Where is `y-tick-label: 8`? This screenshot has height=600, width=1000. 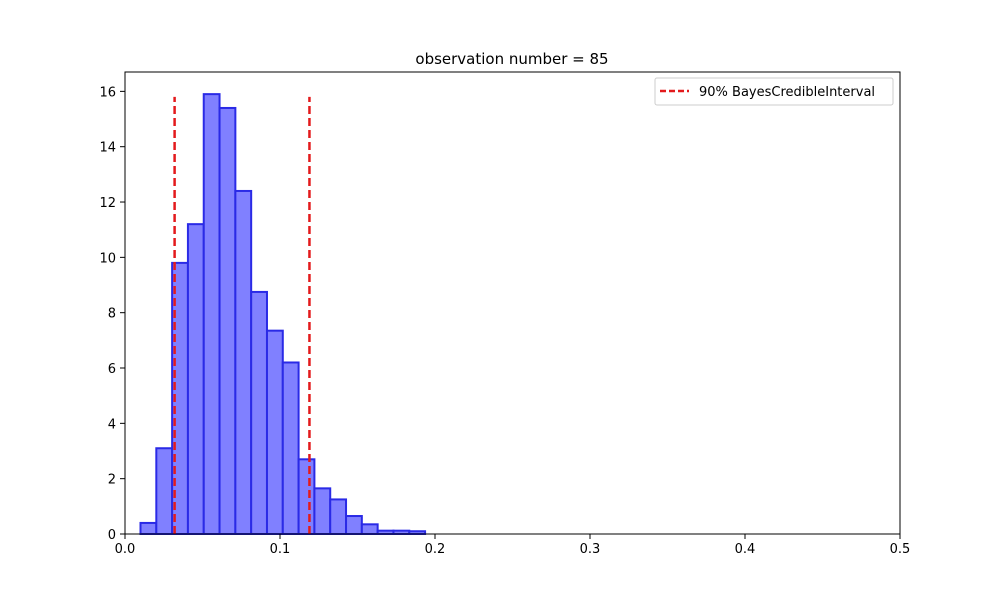 y-tick-label: 8 is located at coordinates (112, 314).